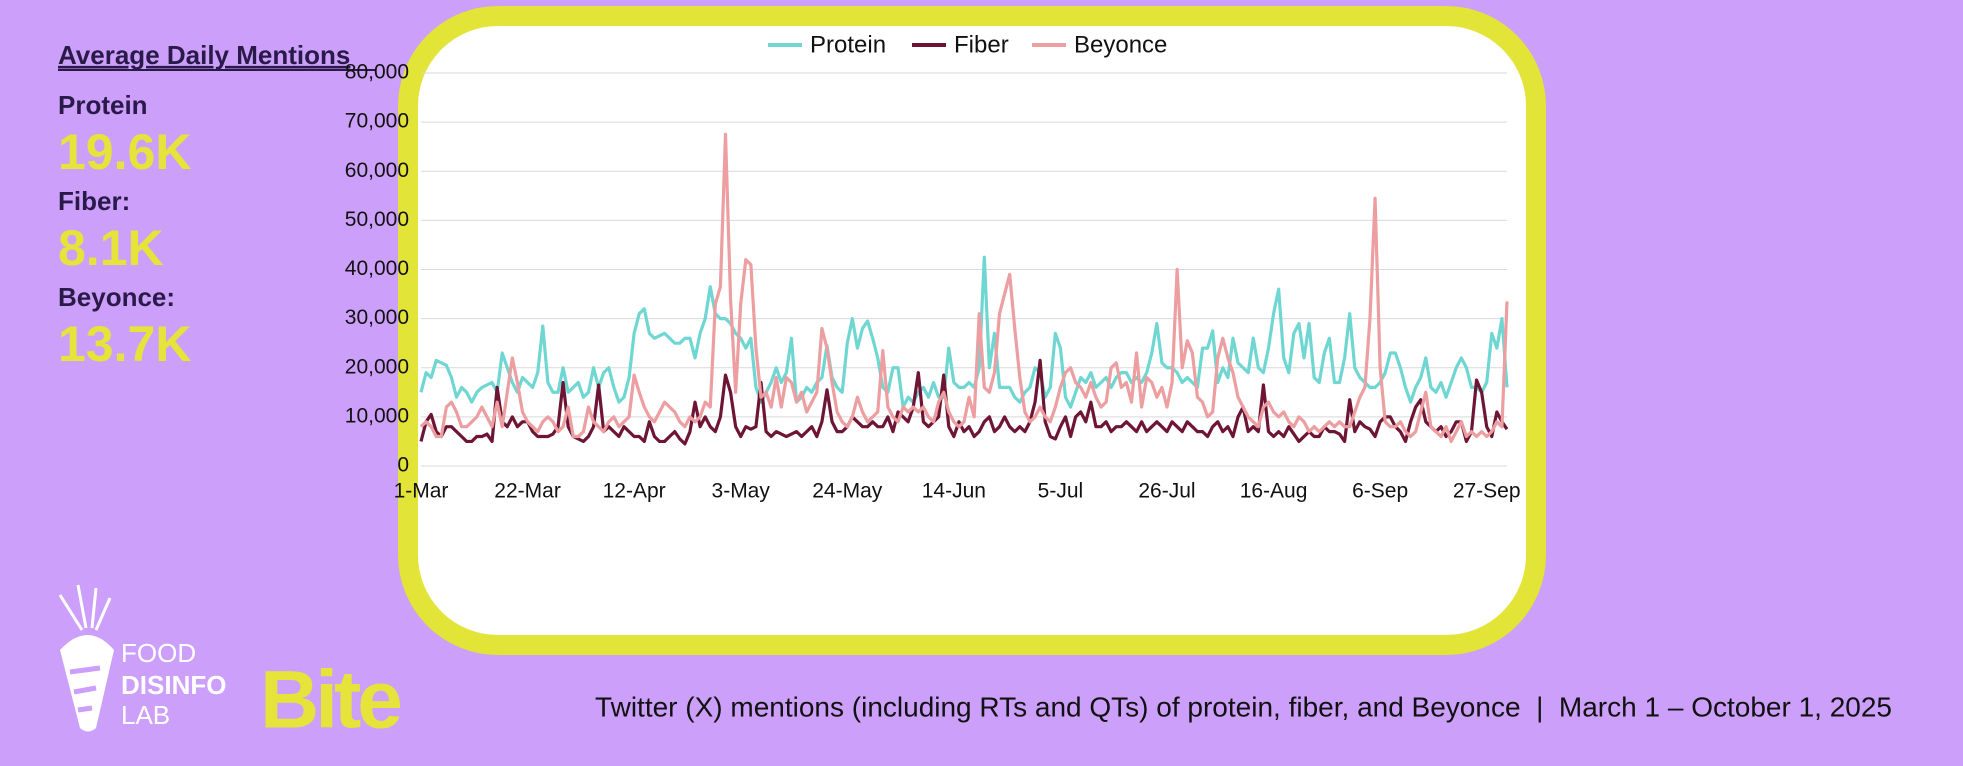 This screenshot has width=1963, height=766. What do you see at coordinates (377, 170) in the screenshot?
I see `y-tick-label: 60,000` at bounding box center [377, 170].